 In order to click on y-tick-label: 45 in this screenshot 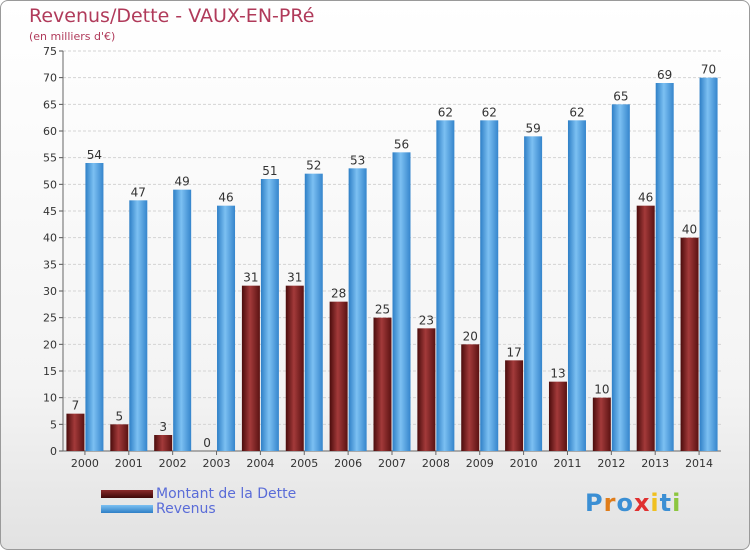, I will do `click(50, 211)`.